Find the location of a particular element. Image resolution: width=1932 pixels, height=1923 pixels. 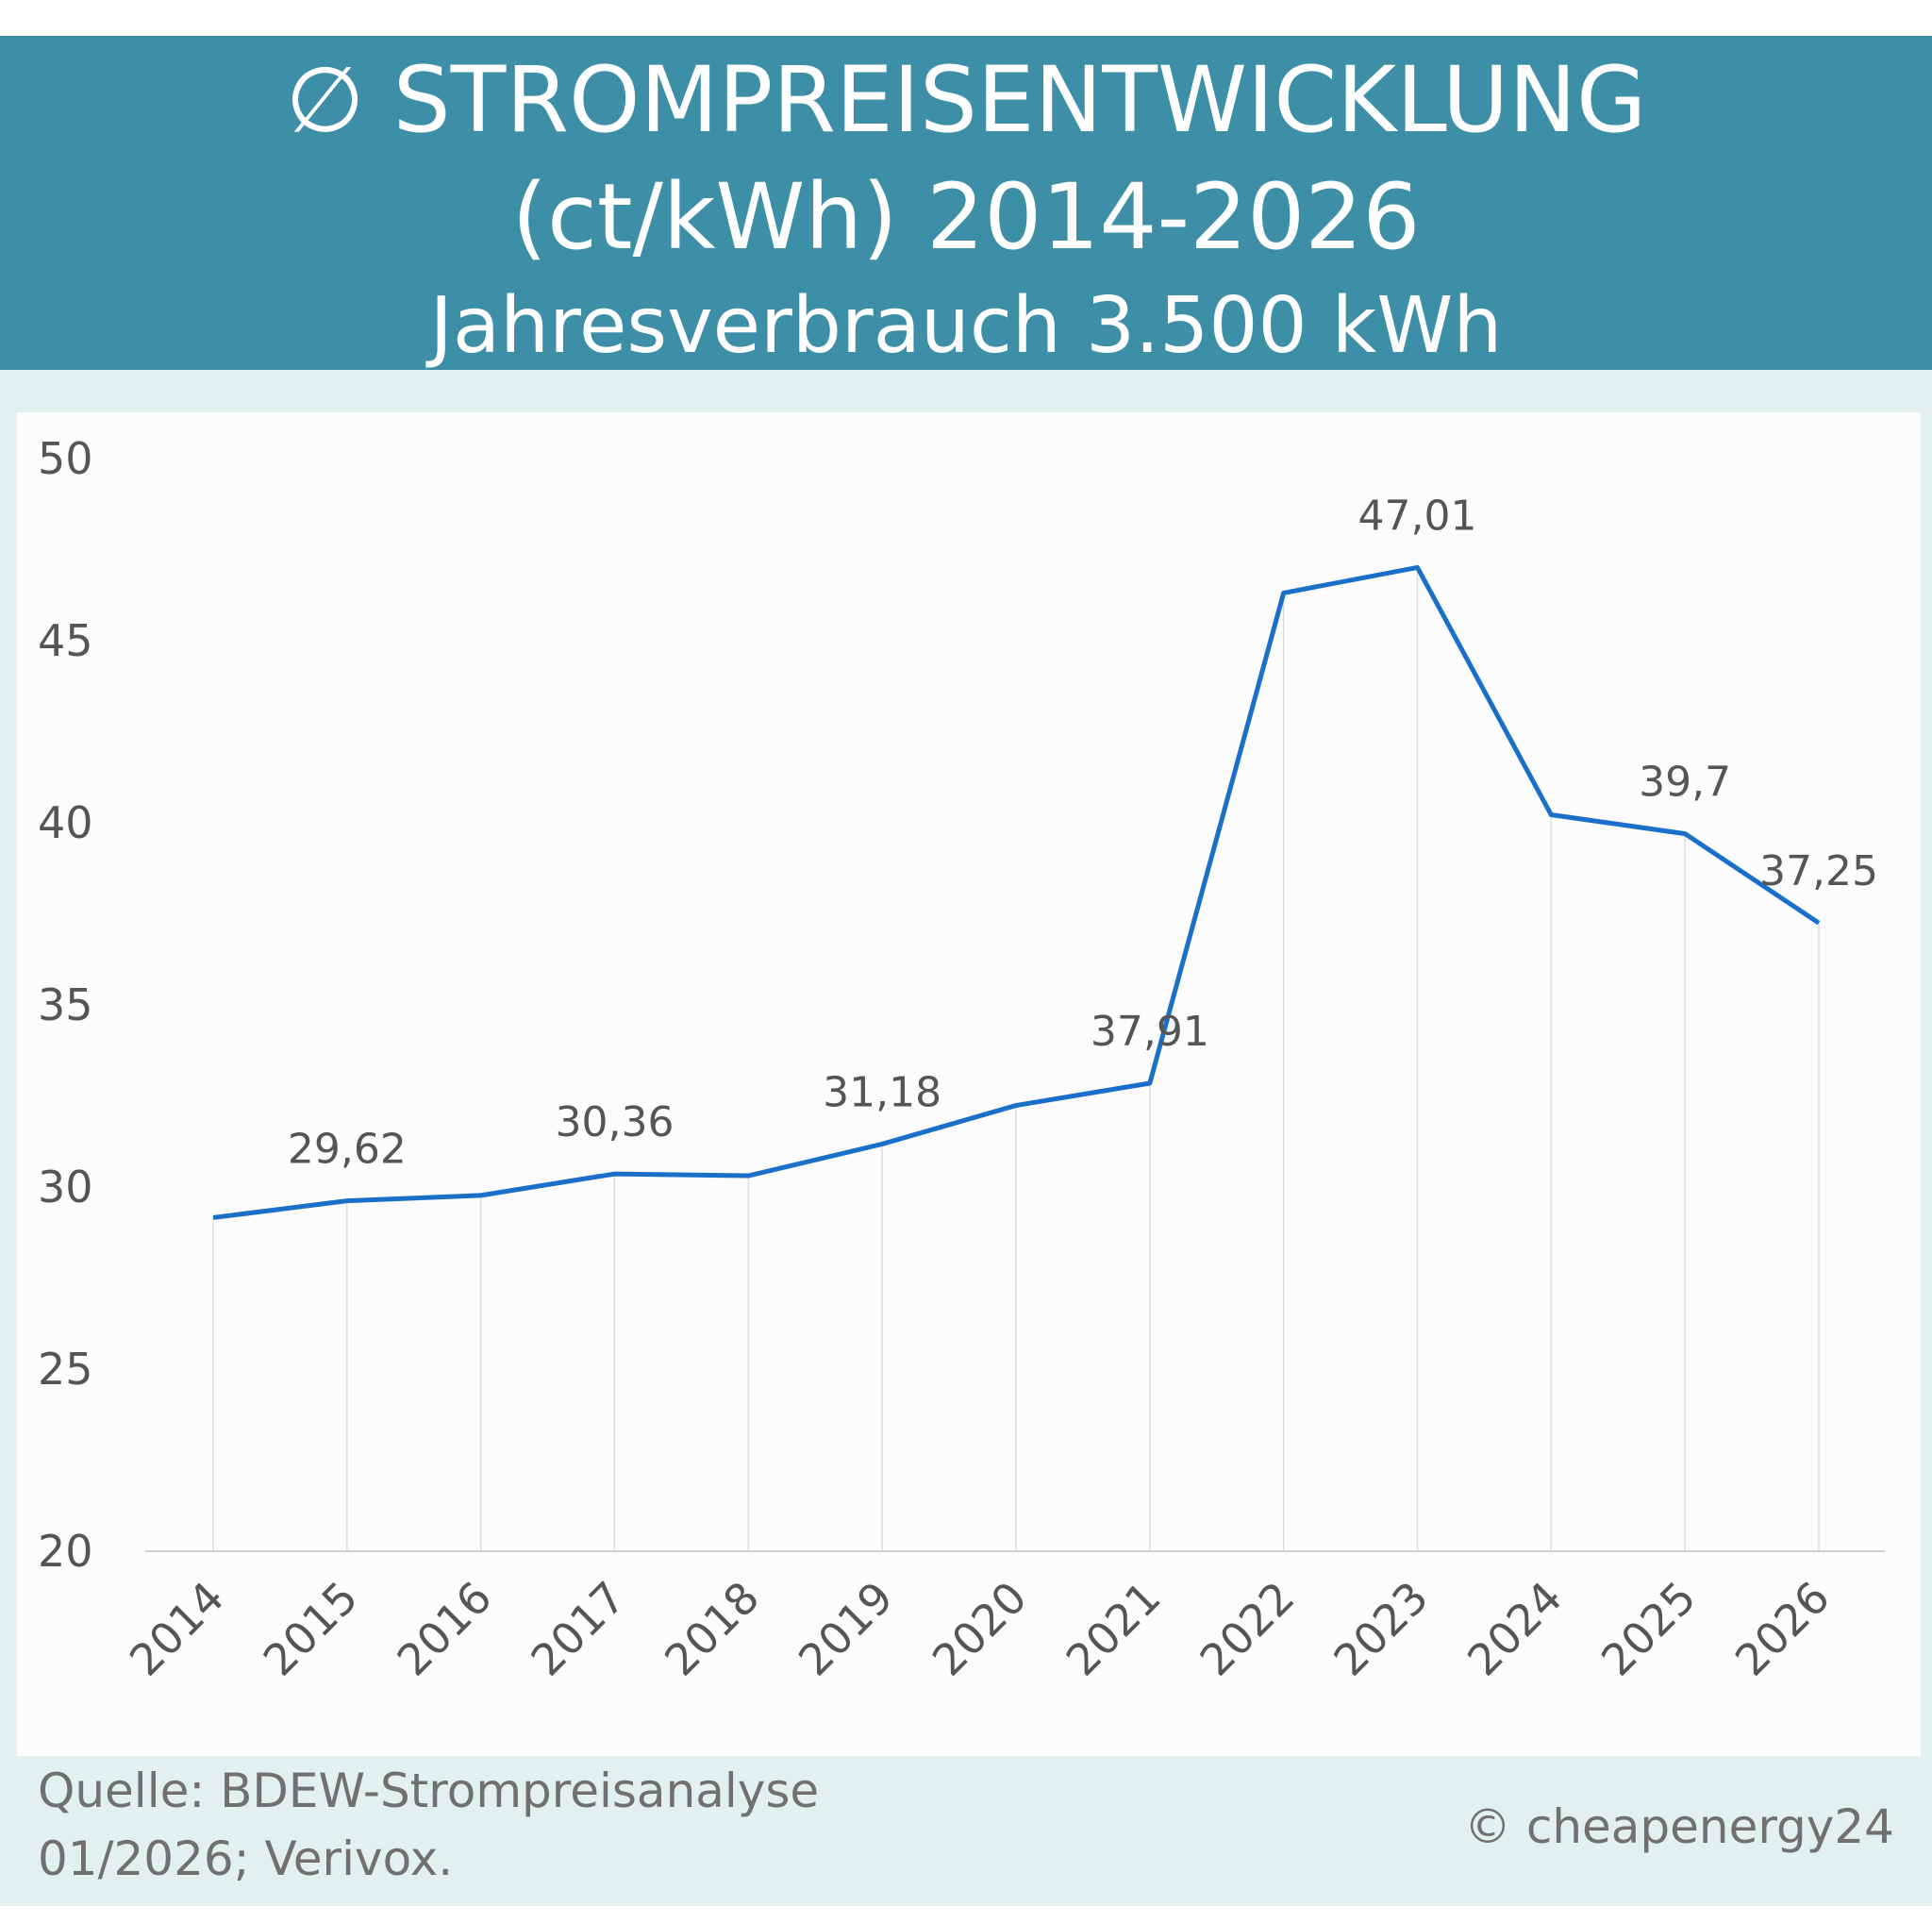

y-tick-label: 25 is located at coordinates (66, 1369).